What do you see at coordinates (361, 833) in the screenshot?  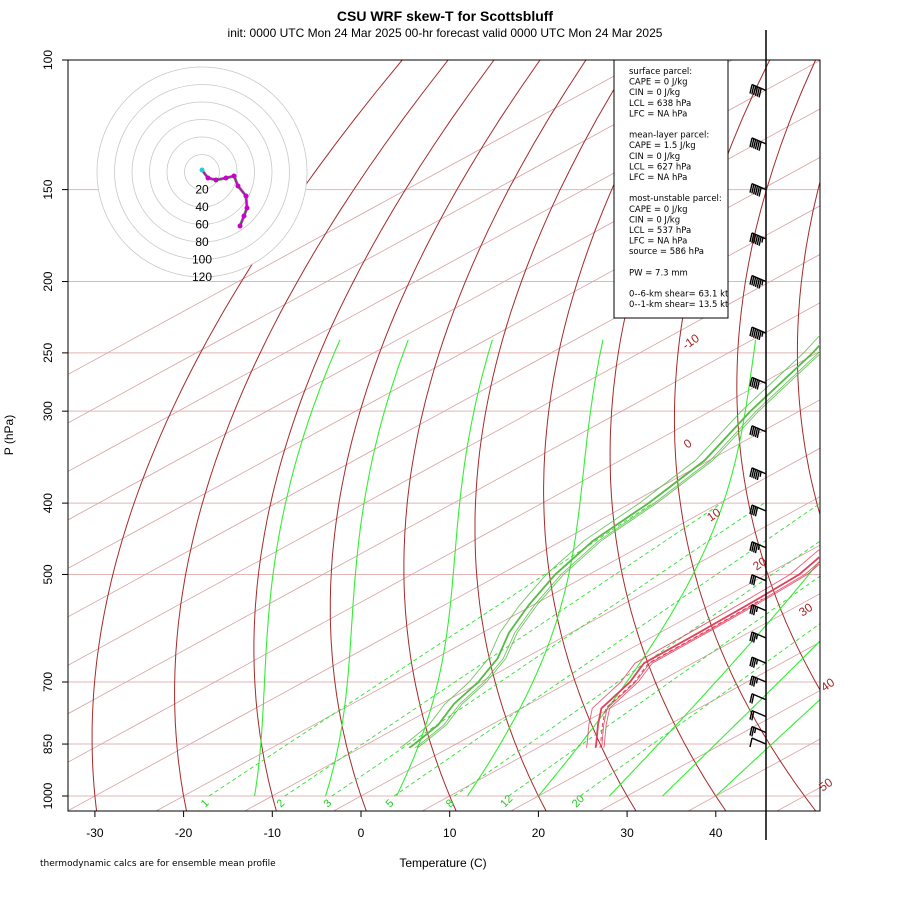 I see `x-tick-label: 0` at bounding box center [361, 833].